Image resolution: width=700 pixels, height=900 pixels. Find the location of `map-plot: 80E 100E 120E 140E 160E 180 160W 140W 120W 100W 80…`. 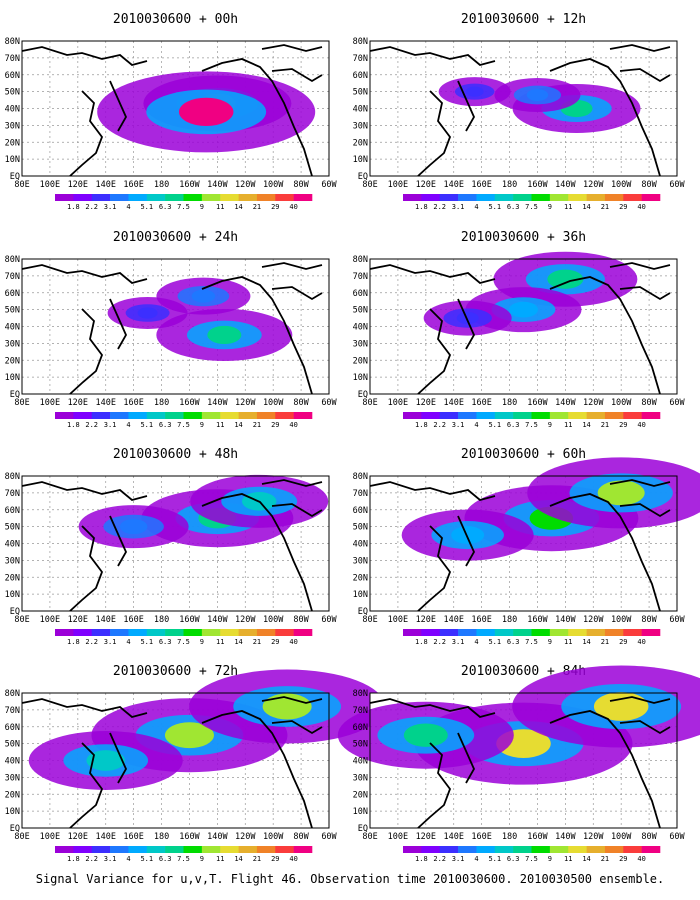

map-plot: 80E 100E 120E 140E 160E 180 160W 140W 120W 100W 80… is located at coordinates (519, 329).